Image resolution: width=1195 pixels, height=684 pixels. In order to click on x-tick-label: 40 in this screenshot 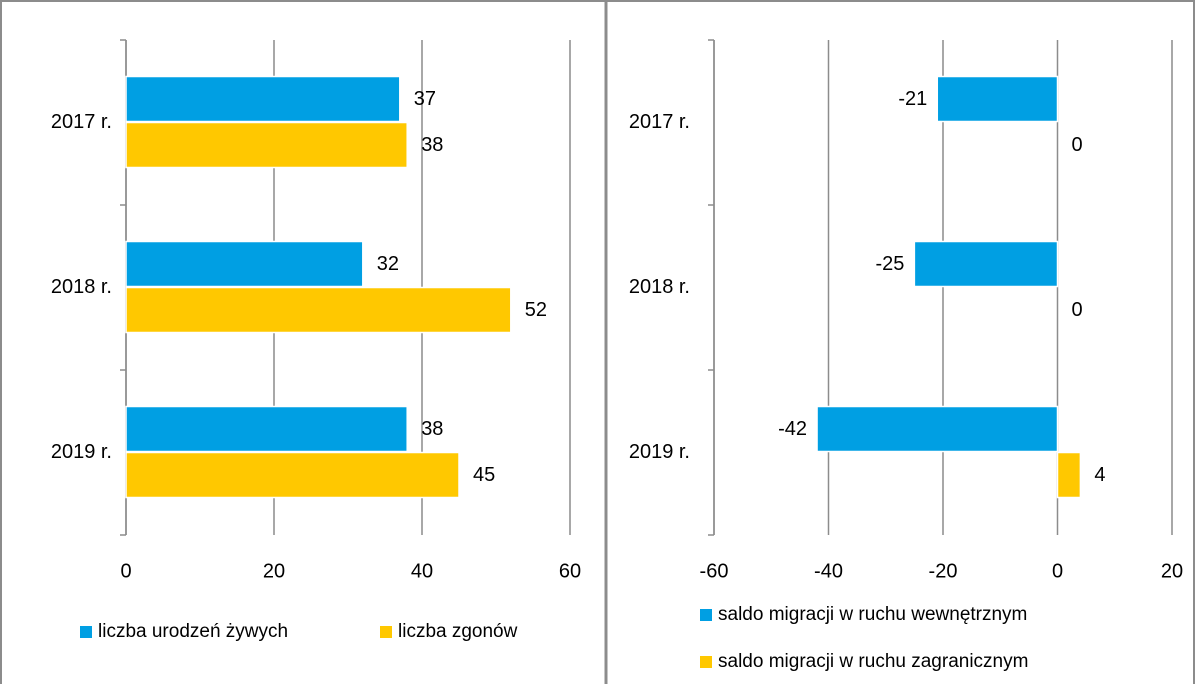, I will do `click(422, 571)`.